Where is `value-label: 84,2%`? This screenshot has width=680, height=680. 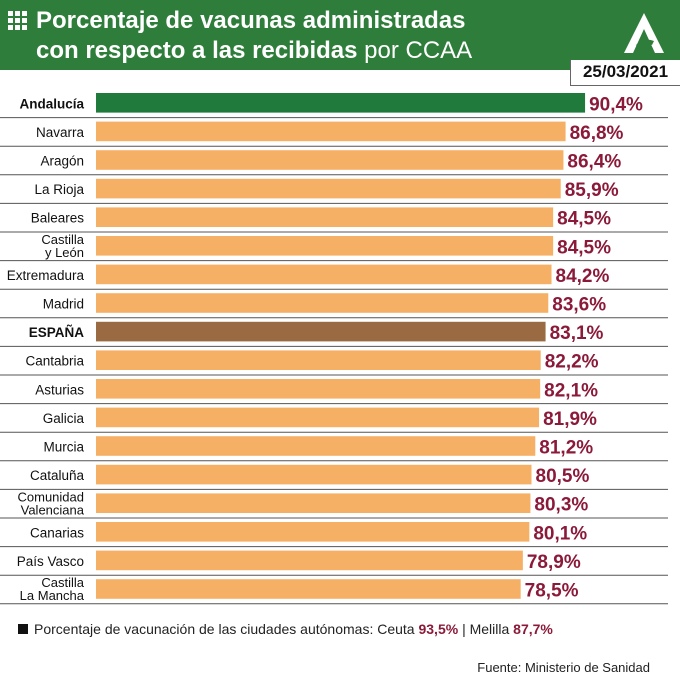
value-label: 84,2% is located at coordinates (583, 276).